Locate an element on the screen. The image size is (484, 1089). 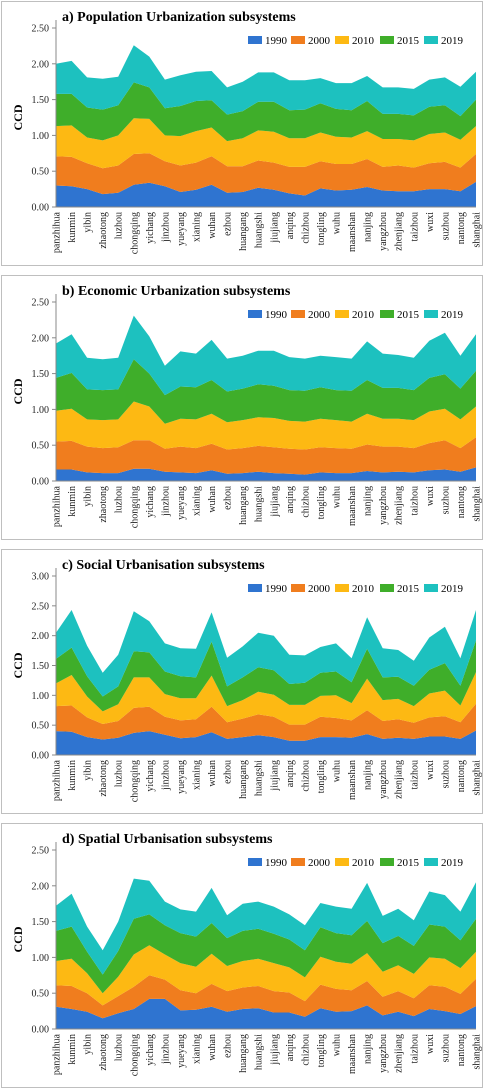
x-tick-label: huangang is located at coordinates (243, 779).